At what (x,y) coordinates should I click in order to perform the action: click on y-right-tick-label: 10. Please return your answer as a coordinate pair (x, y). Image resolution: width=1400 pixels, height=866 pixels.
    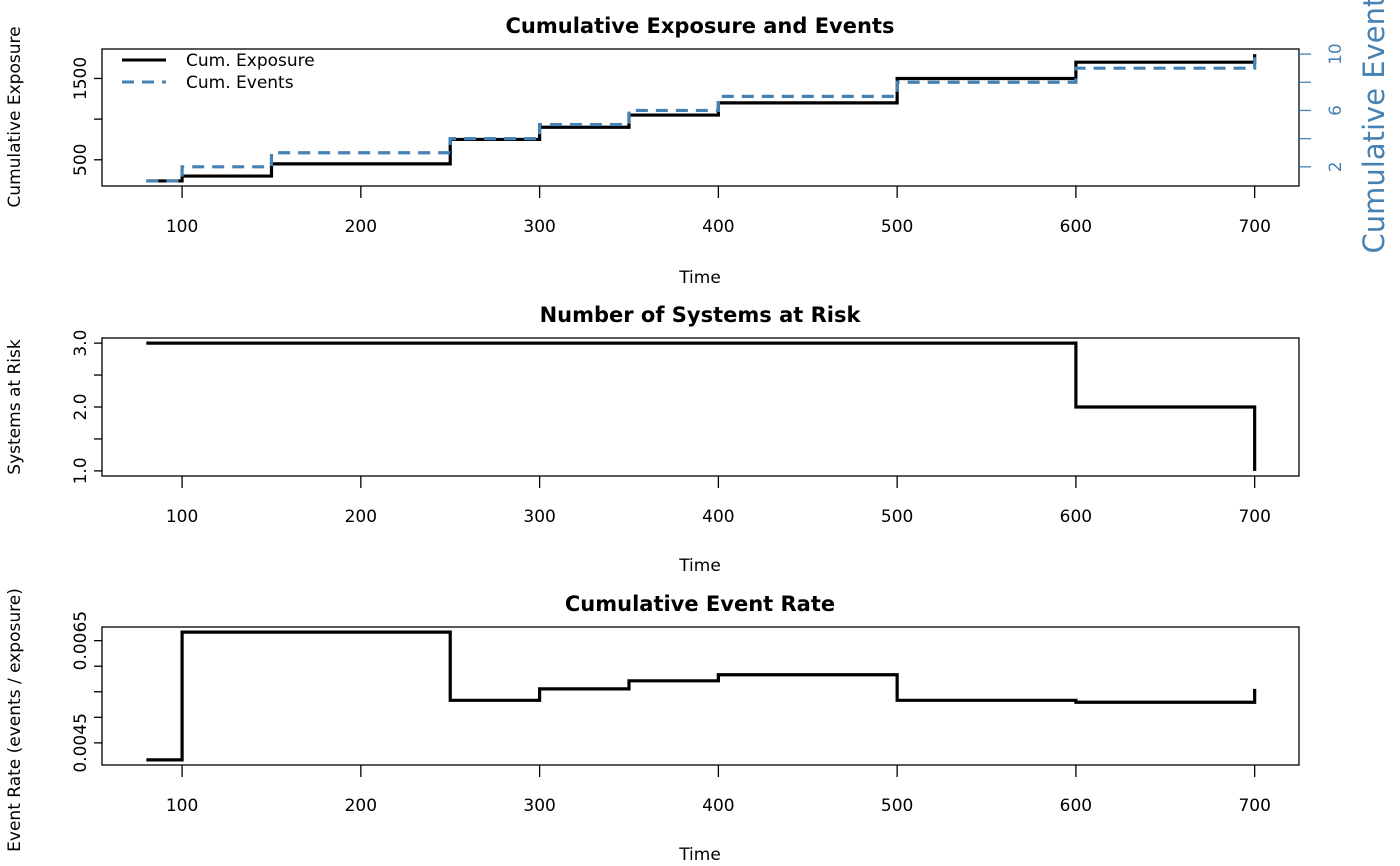
    Looking at the image, I should click on (1336, 54).